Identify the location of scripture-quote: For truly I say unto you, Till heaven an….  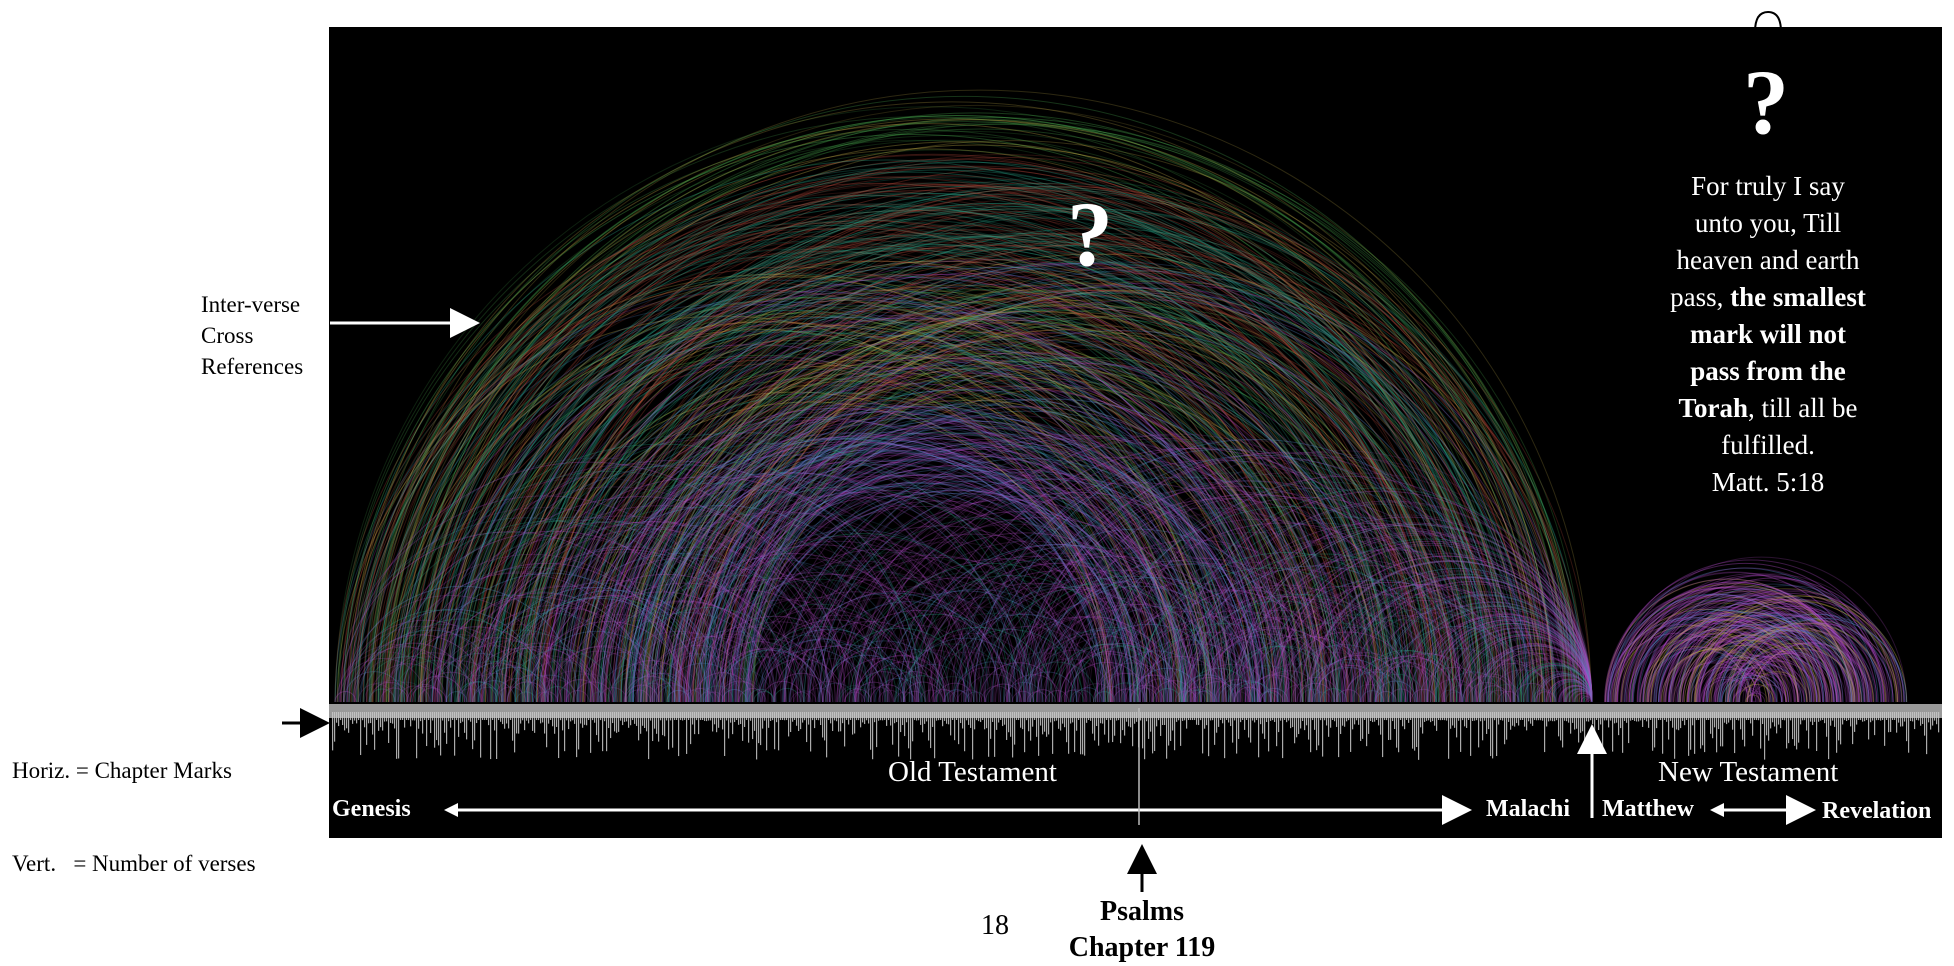
(1768, 334).